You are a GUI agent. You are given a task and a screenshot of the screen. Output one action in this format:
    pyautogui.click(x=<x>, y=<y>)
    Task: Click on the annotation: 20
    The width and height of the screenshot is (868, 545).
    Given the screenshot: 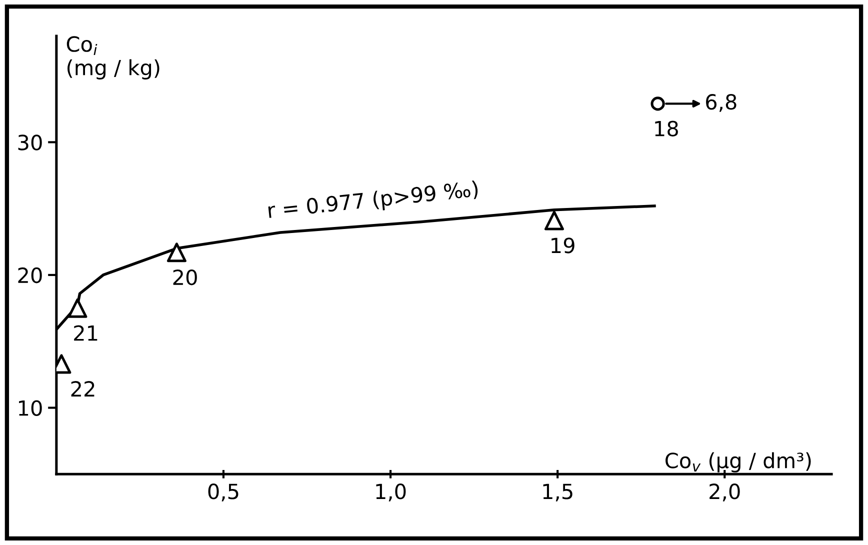 What is the action you would take?
    pyautogui.click(x=185, y=277)
    